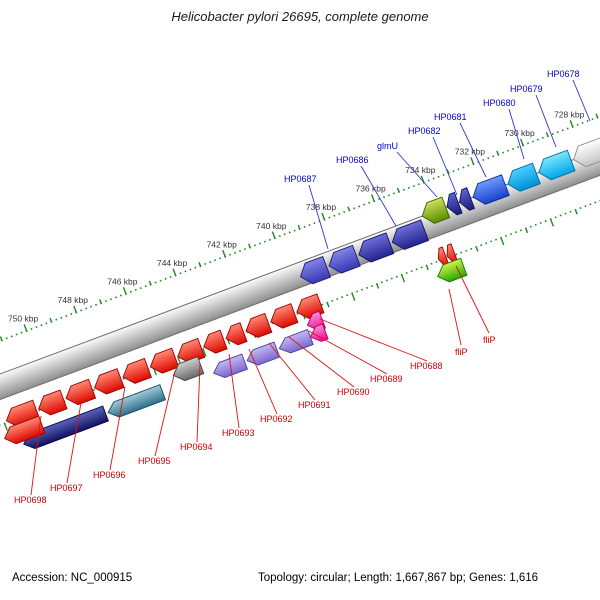  I want to click on gene-label: HP0692, so click(276, 419).